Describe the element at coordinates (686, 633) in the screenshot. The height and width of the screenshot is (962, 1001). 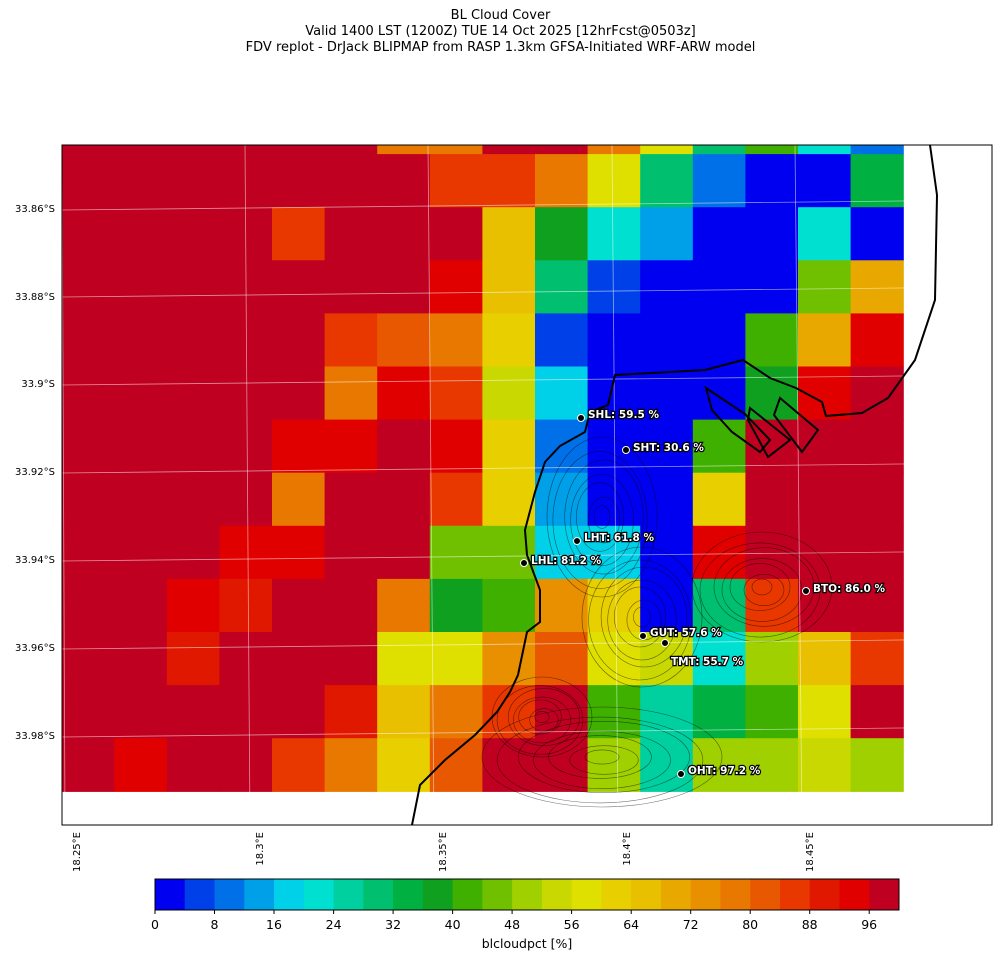
I see `station-label: GUT: 57.6 %` at that location.